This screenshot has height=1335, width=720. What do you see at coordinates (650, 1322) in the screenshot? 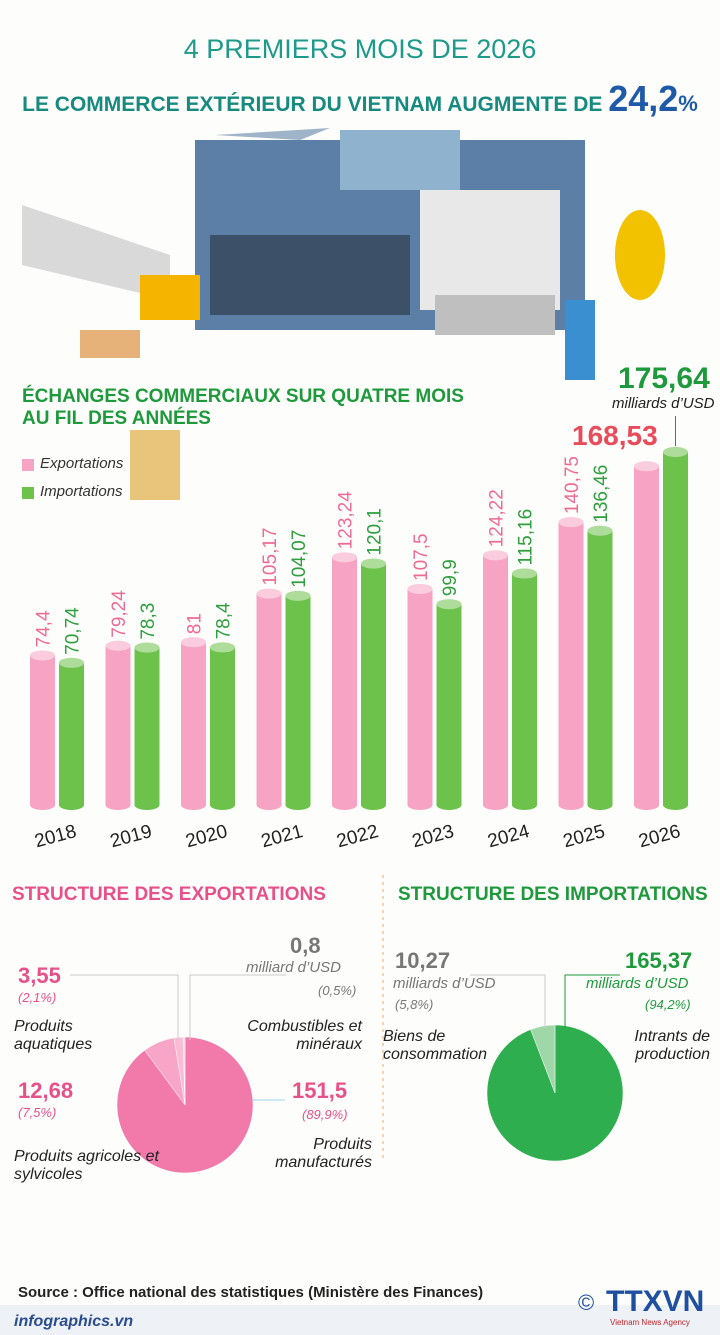
I see `logo-sub: Vietnam News Agency` at bounding box center [650, 1322].